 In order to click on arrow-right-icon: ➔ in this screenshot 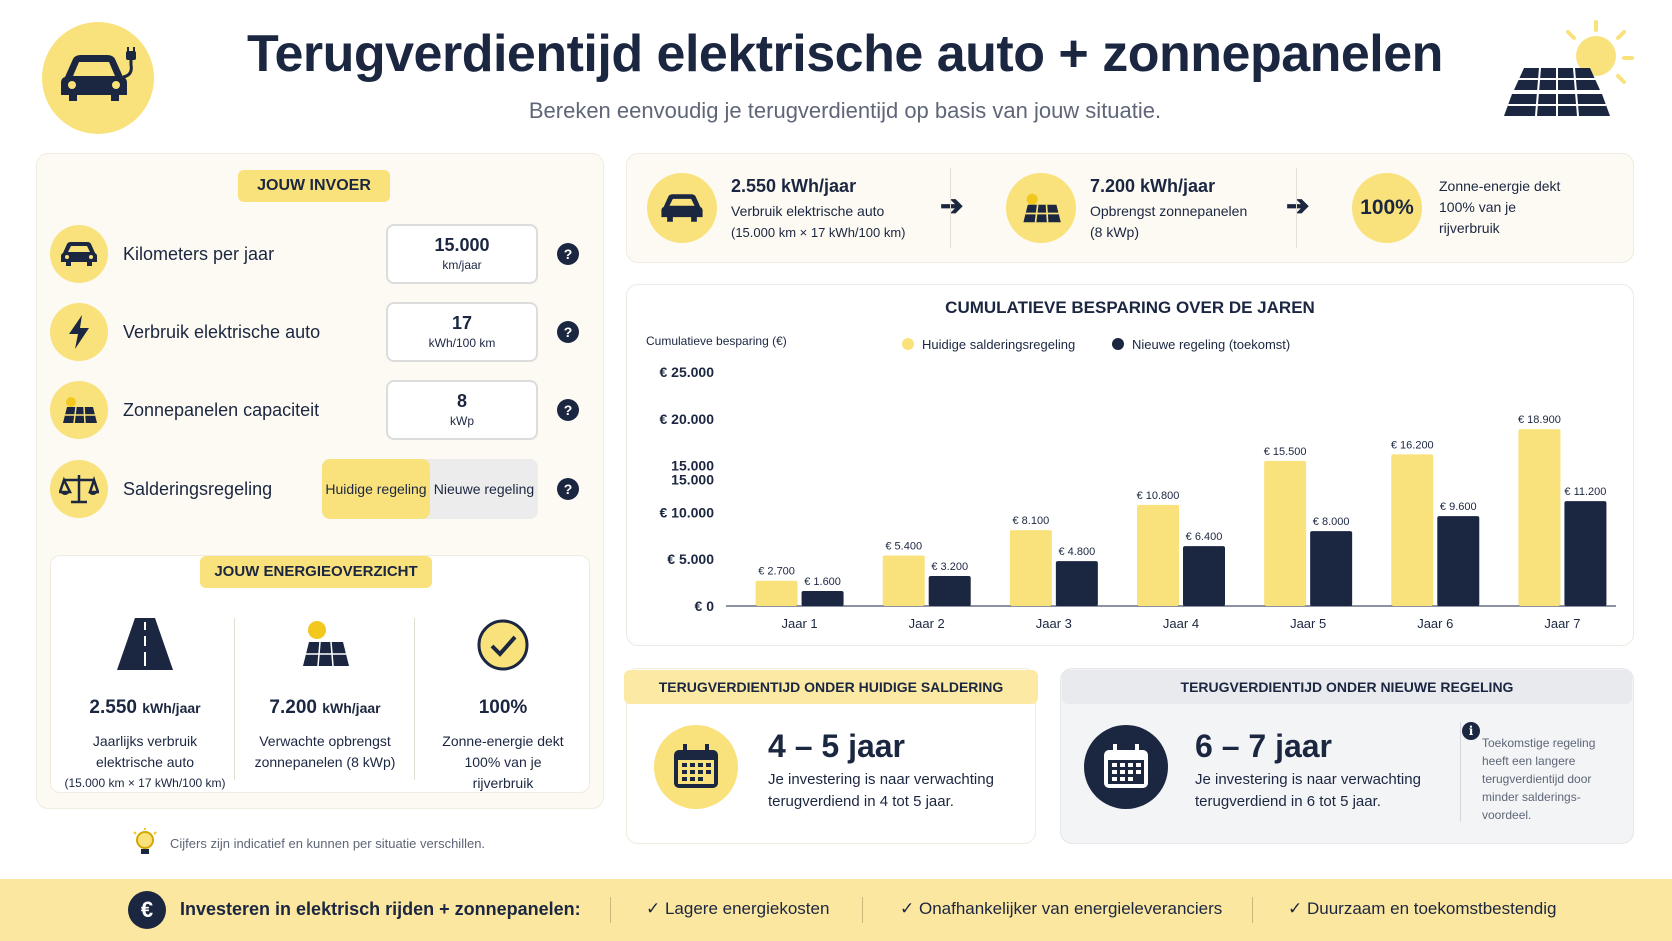, I will do `click(1298, 205)`.